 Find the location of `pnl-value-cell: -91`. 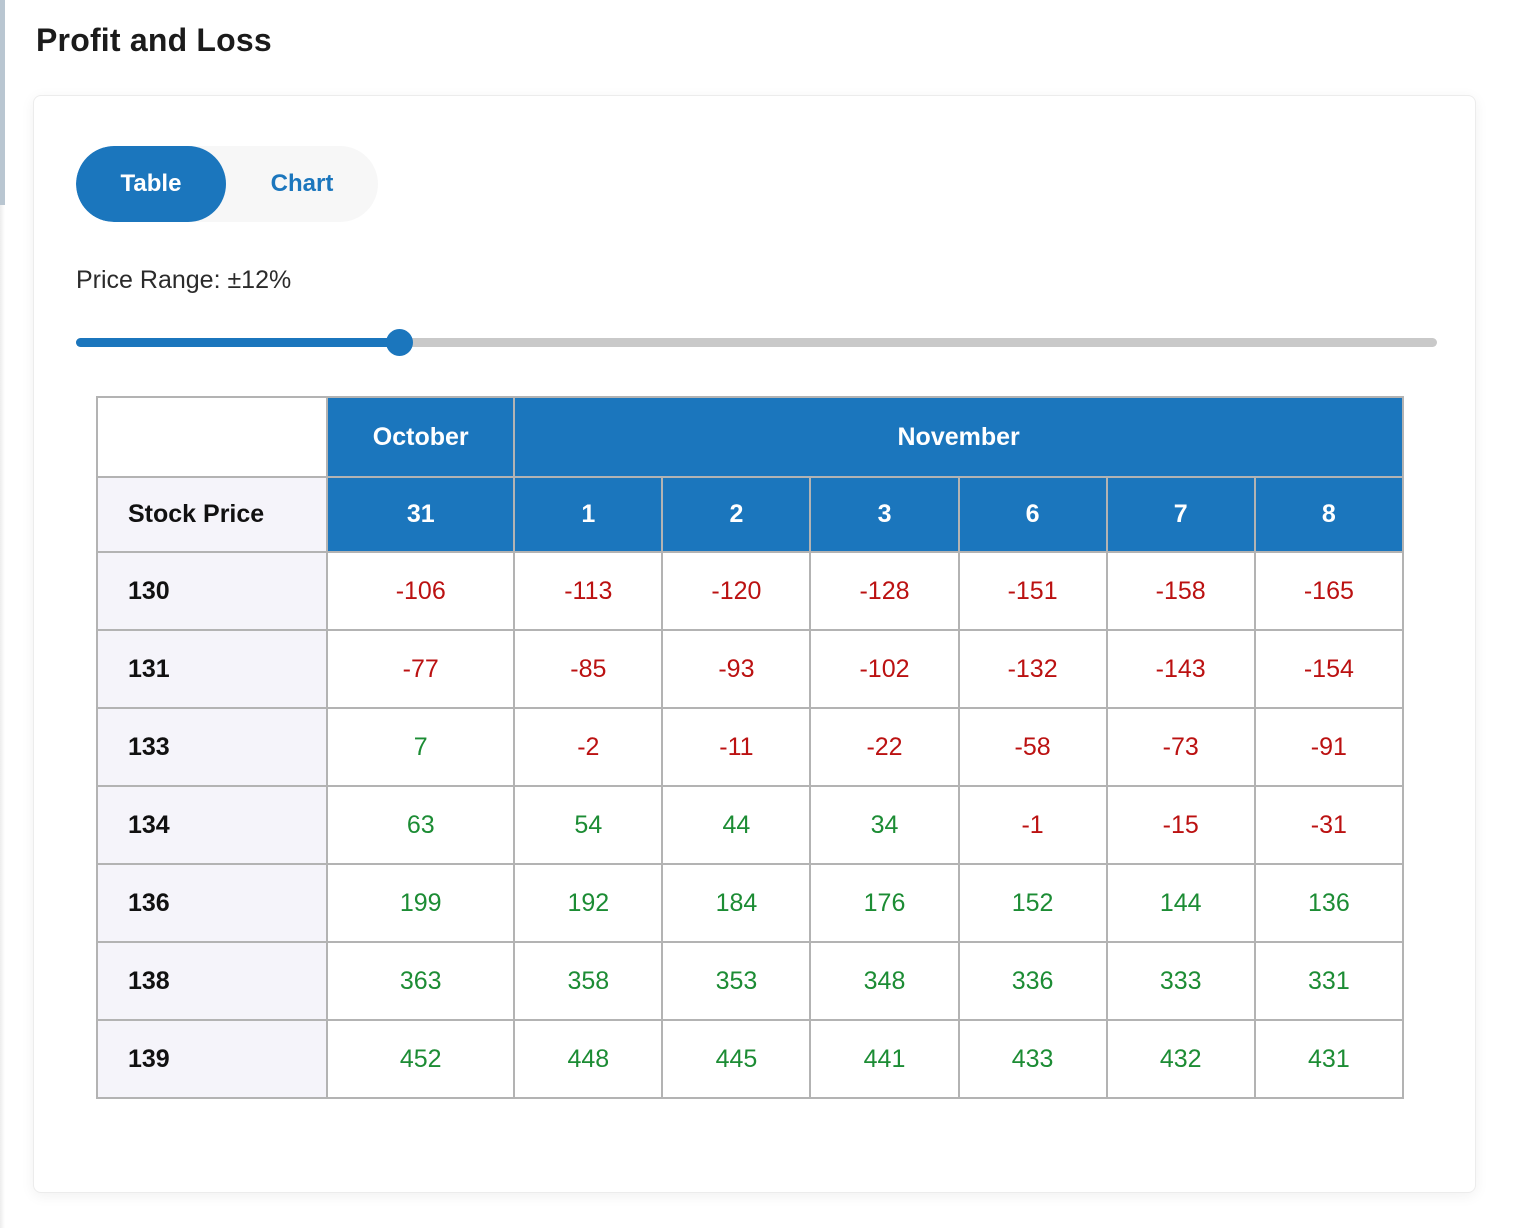

pnl-value-cell: -91 is located at coordinates (1329, 747).